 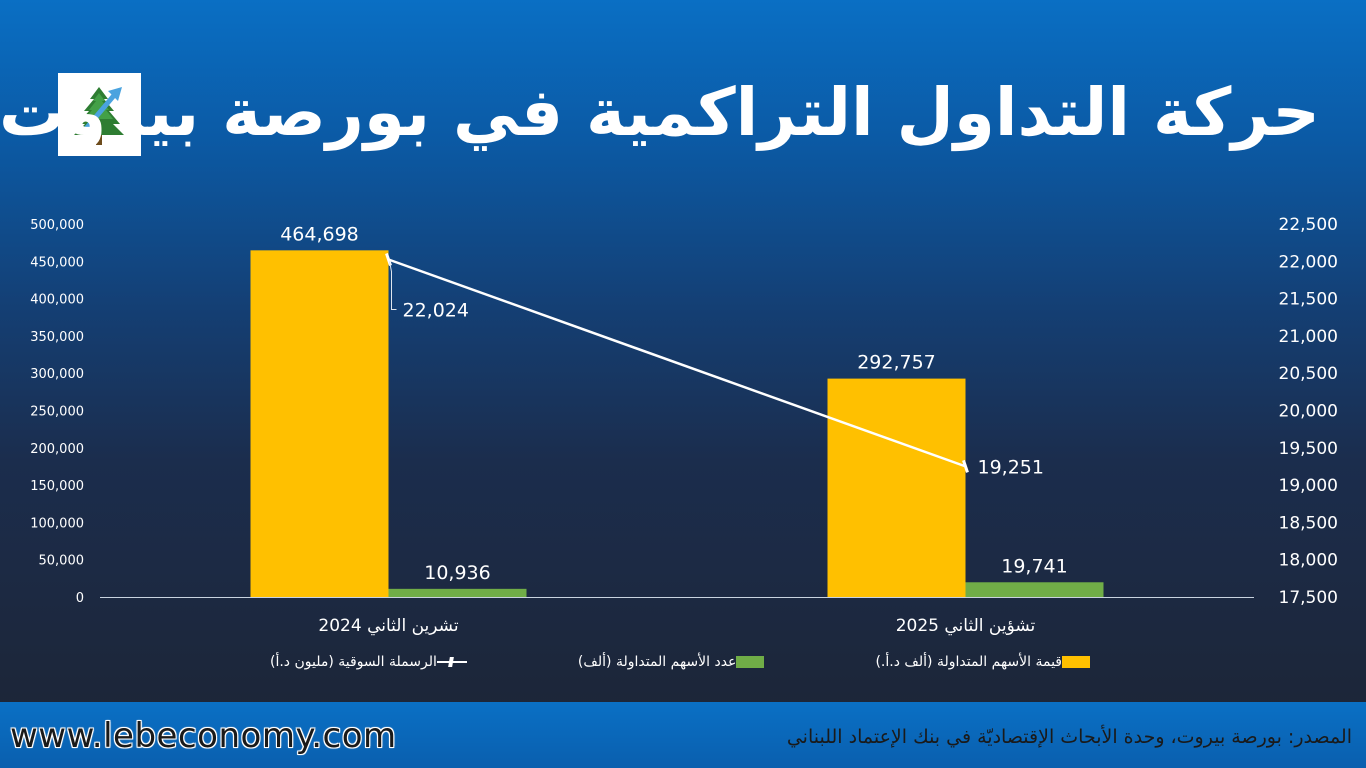 I want to click on legend-item-value: قيمة الأسهم المتداولة (ألف د.أ.), so click(x=982, y=662).